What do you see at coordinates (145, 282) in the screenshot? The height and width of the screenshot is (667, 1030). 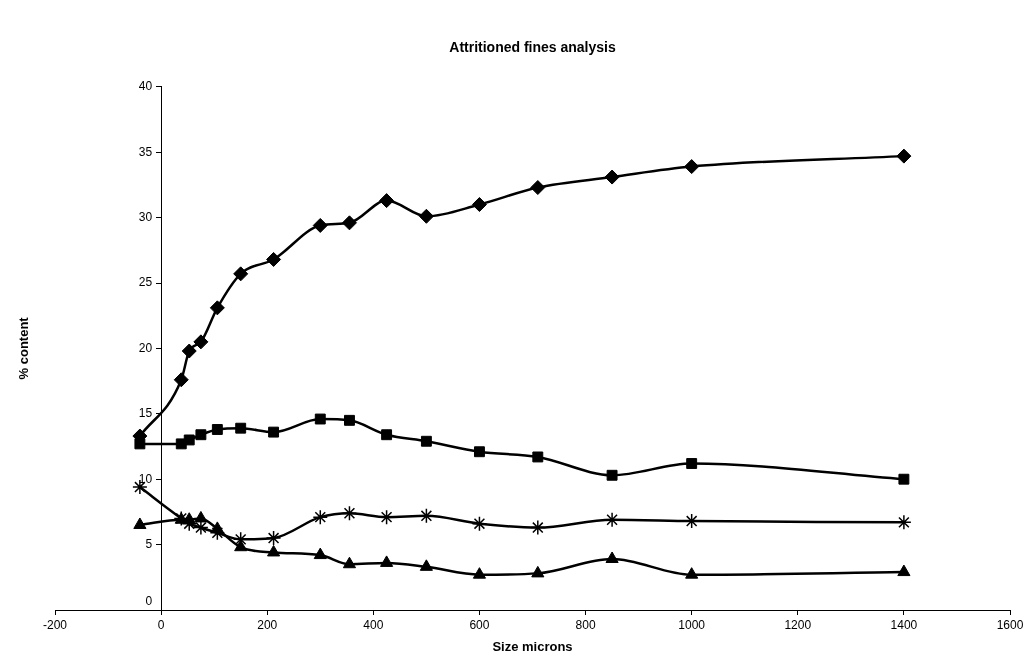 I see `y-tick-label: 25` at bounding box center [145, 282].